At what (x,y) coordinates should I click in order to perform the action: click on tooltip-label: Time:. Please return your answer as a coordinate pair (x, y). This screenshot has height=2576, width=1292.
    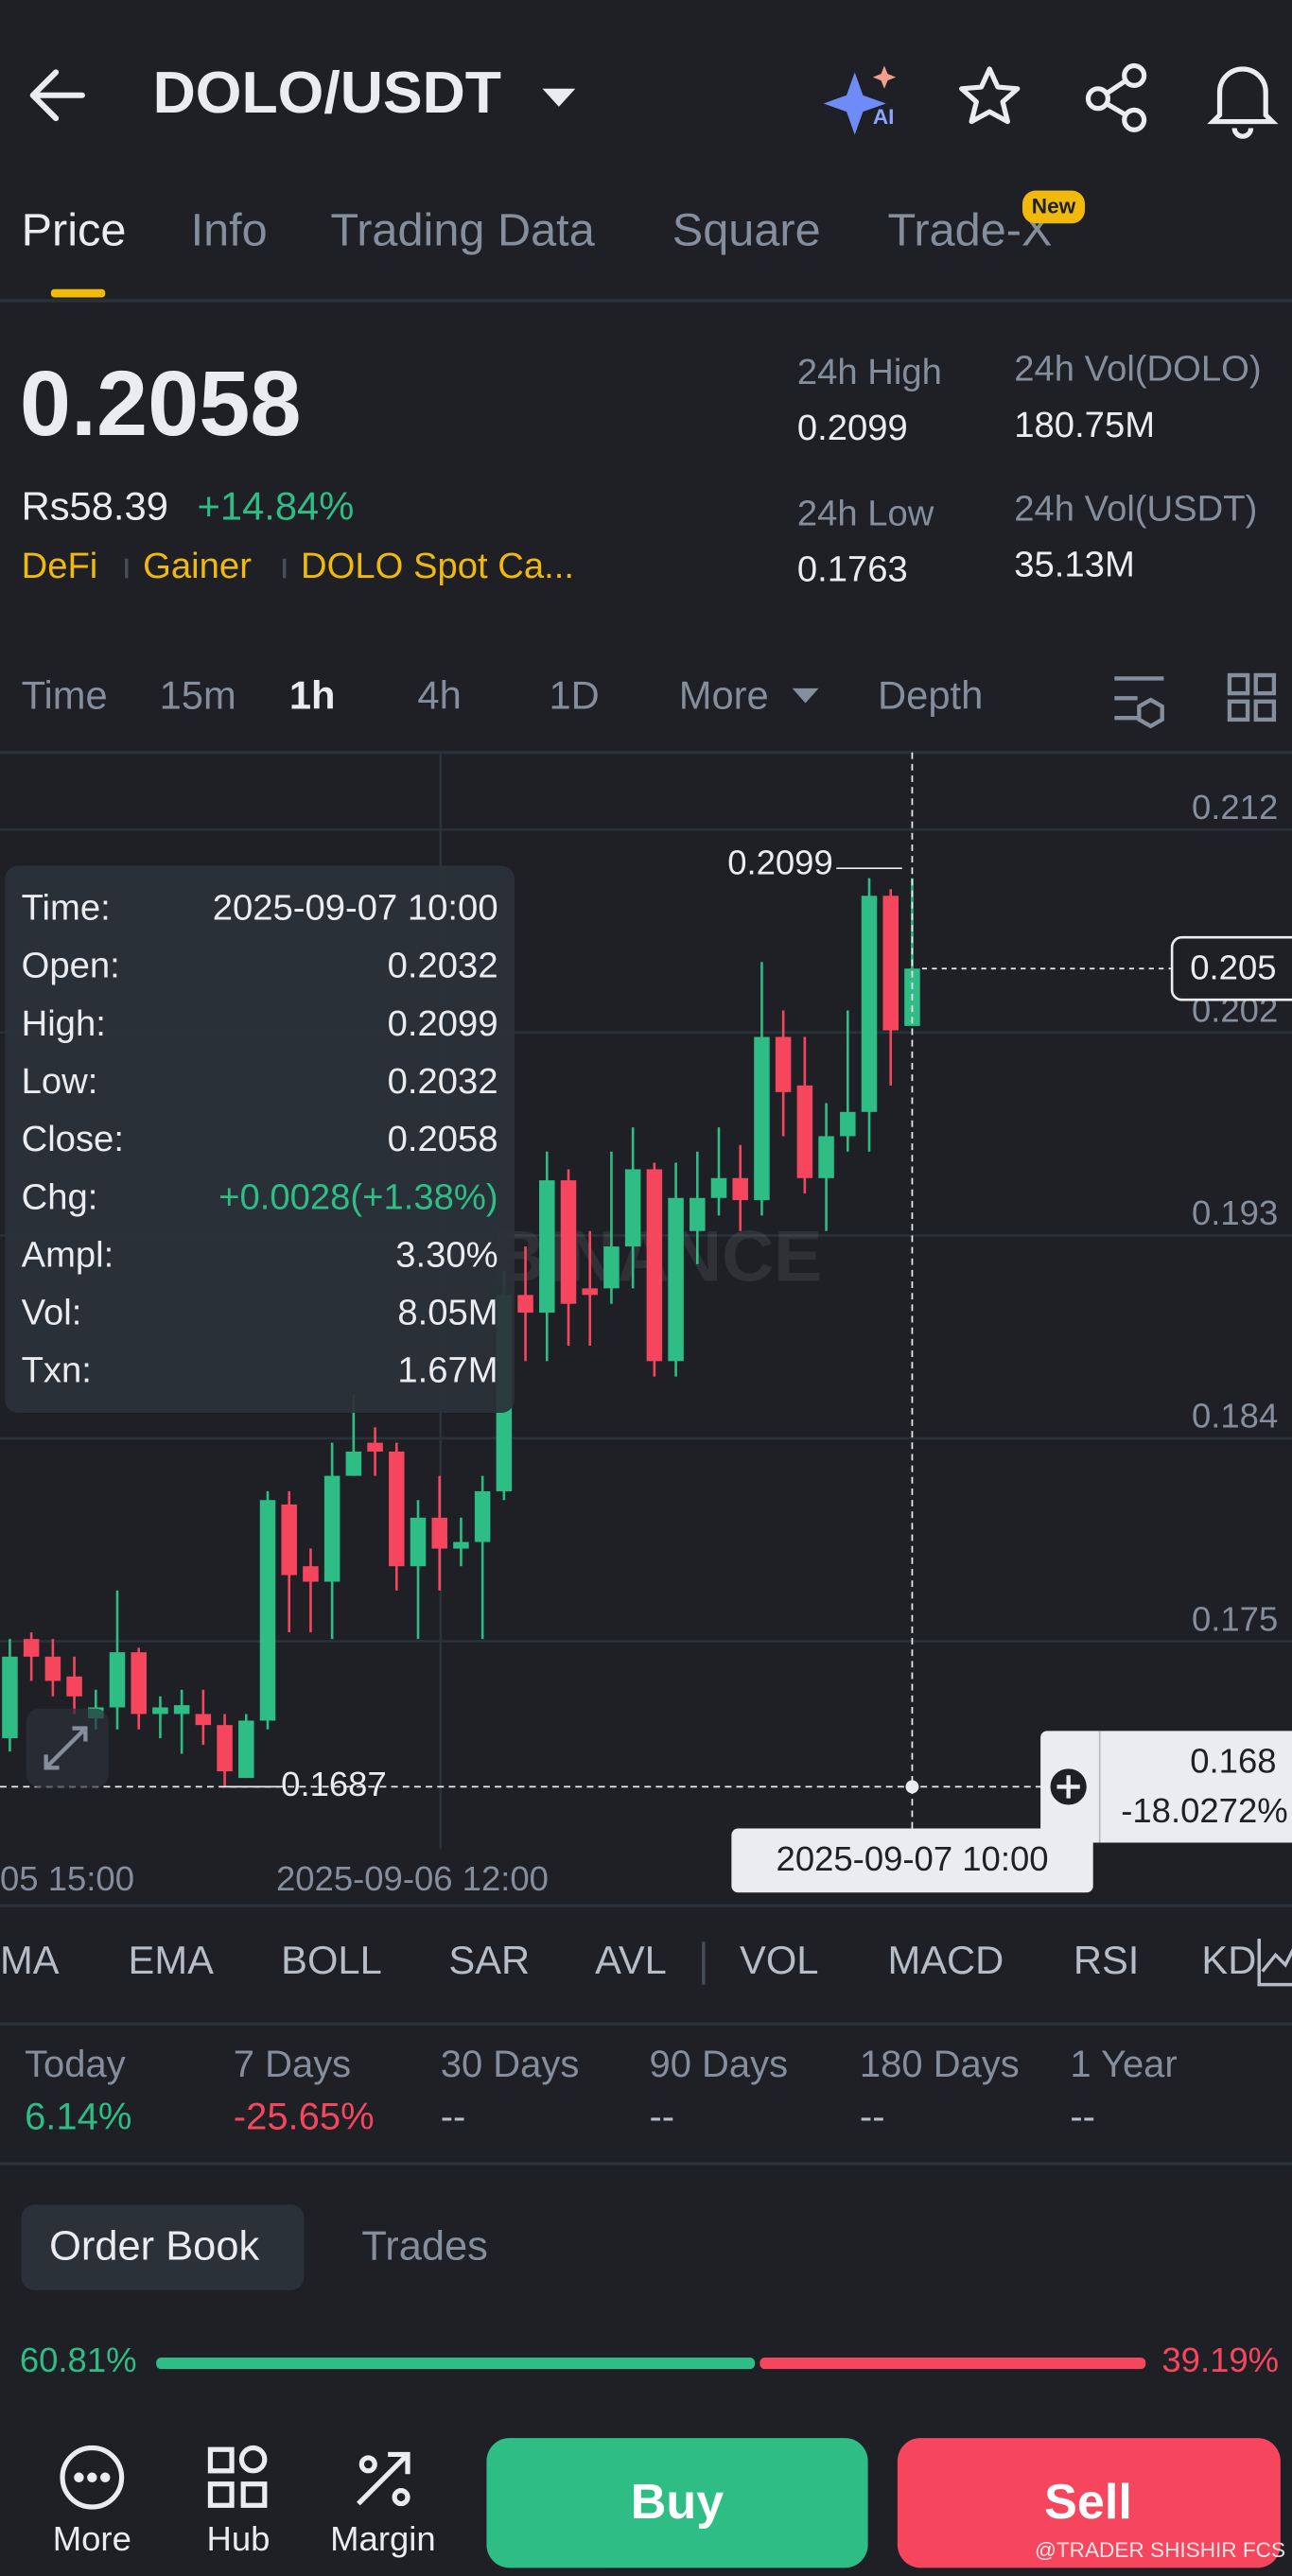
    Looking at the image, I should click on (66, 908).